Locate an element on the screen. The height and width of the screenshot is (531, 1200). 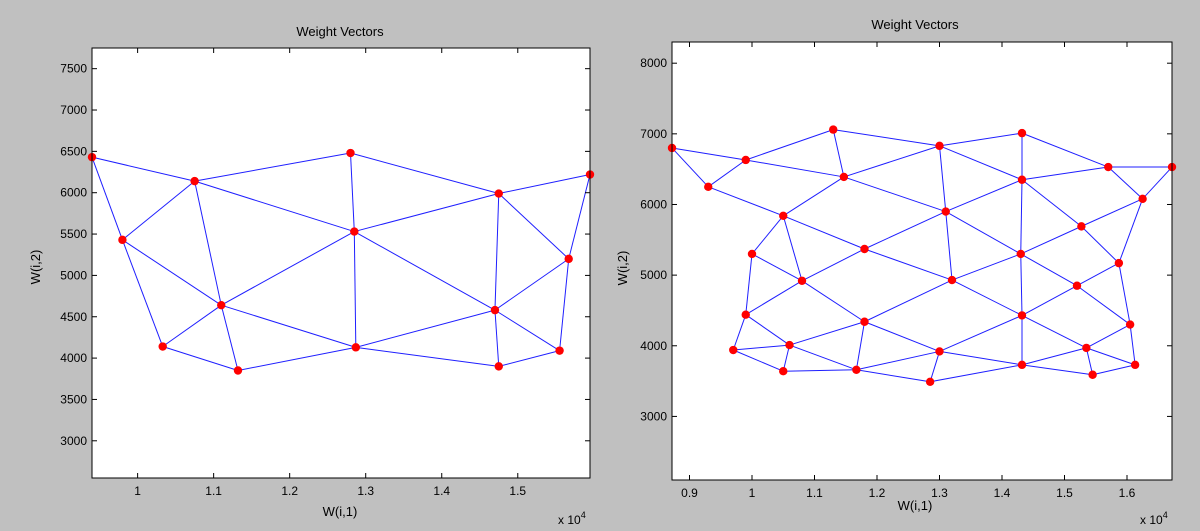
x-tick-label: 0.9 is located at coordinates (689, 493).